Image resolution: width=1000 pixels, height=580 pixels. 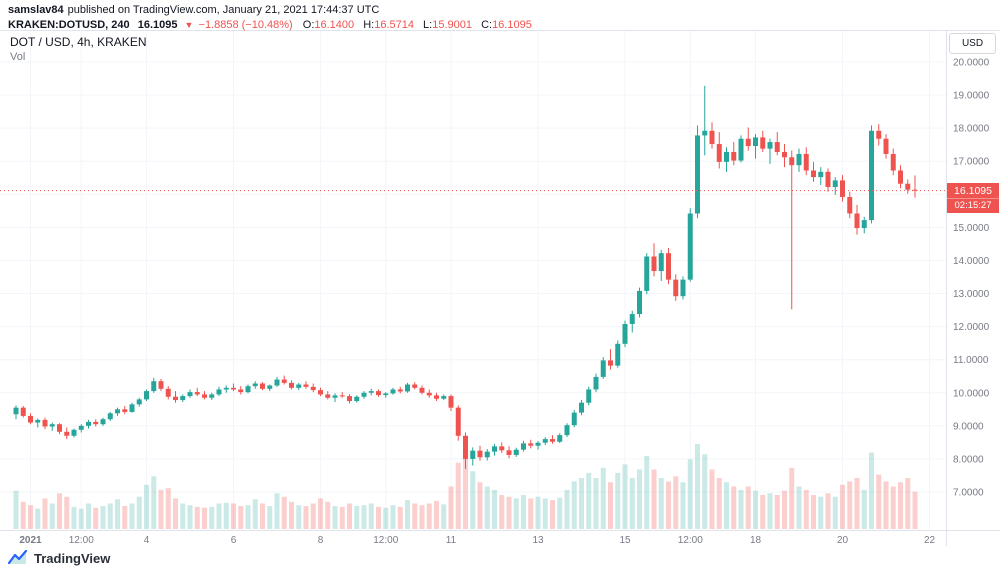 I want to click on svg-text: 10.0000, so click(x=971, y=393).